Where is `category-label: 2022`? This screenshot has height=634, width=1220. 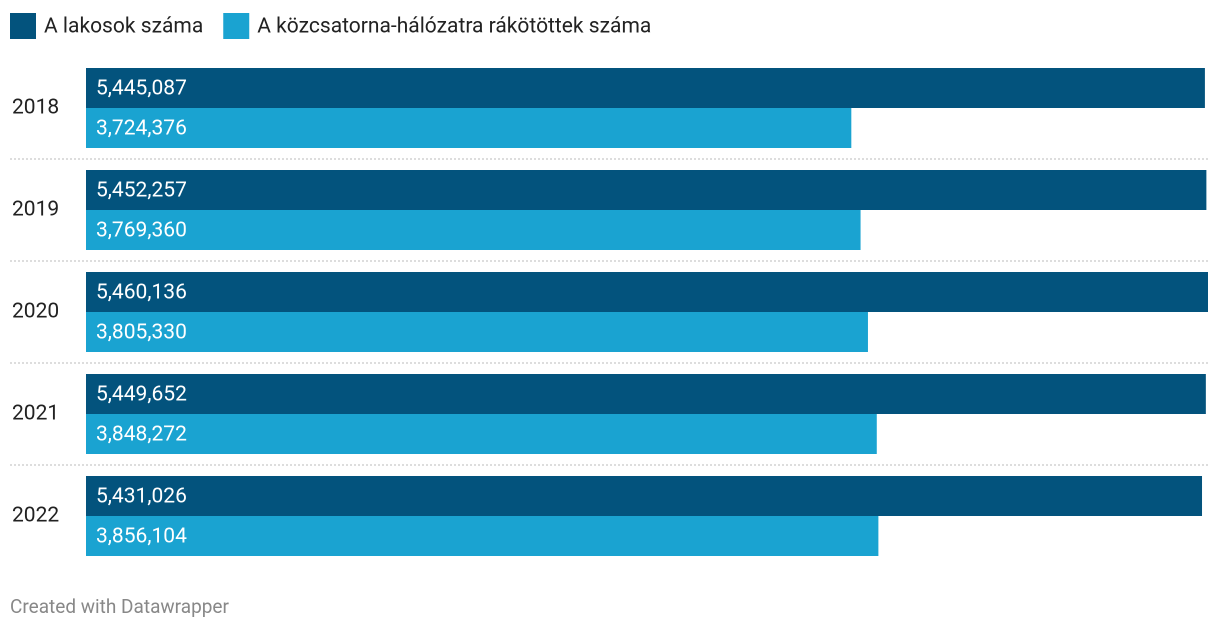
category-label: 2022 is located at coordinates (35, 516).